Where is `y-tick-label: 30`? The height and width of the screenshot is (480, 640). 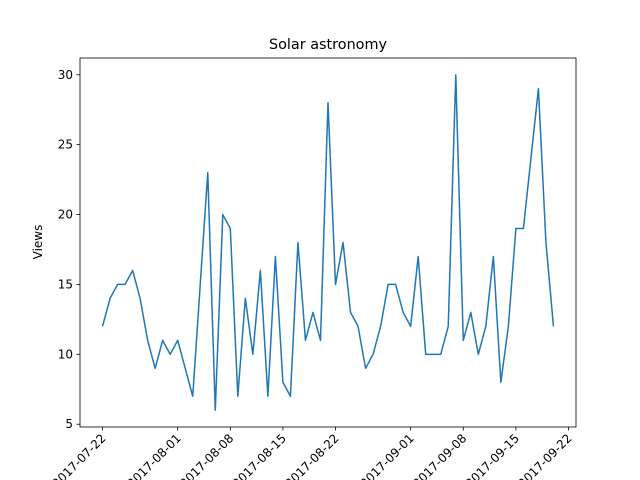
y-tick-label: 30 is located at coordinates (65, 75).